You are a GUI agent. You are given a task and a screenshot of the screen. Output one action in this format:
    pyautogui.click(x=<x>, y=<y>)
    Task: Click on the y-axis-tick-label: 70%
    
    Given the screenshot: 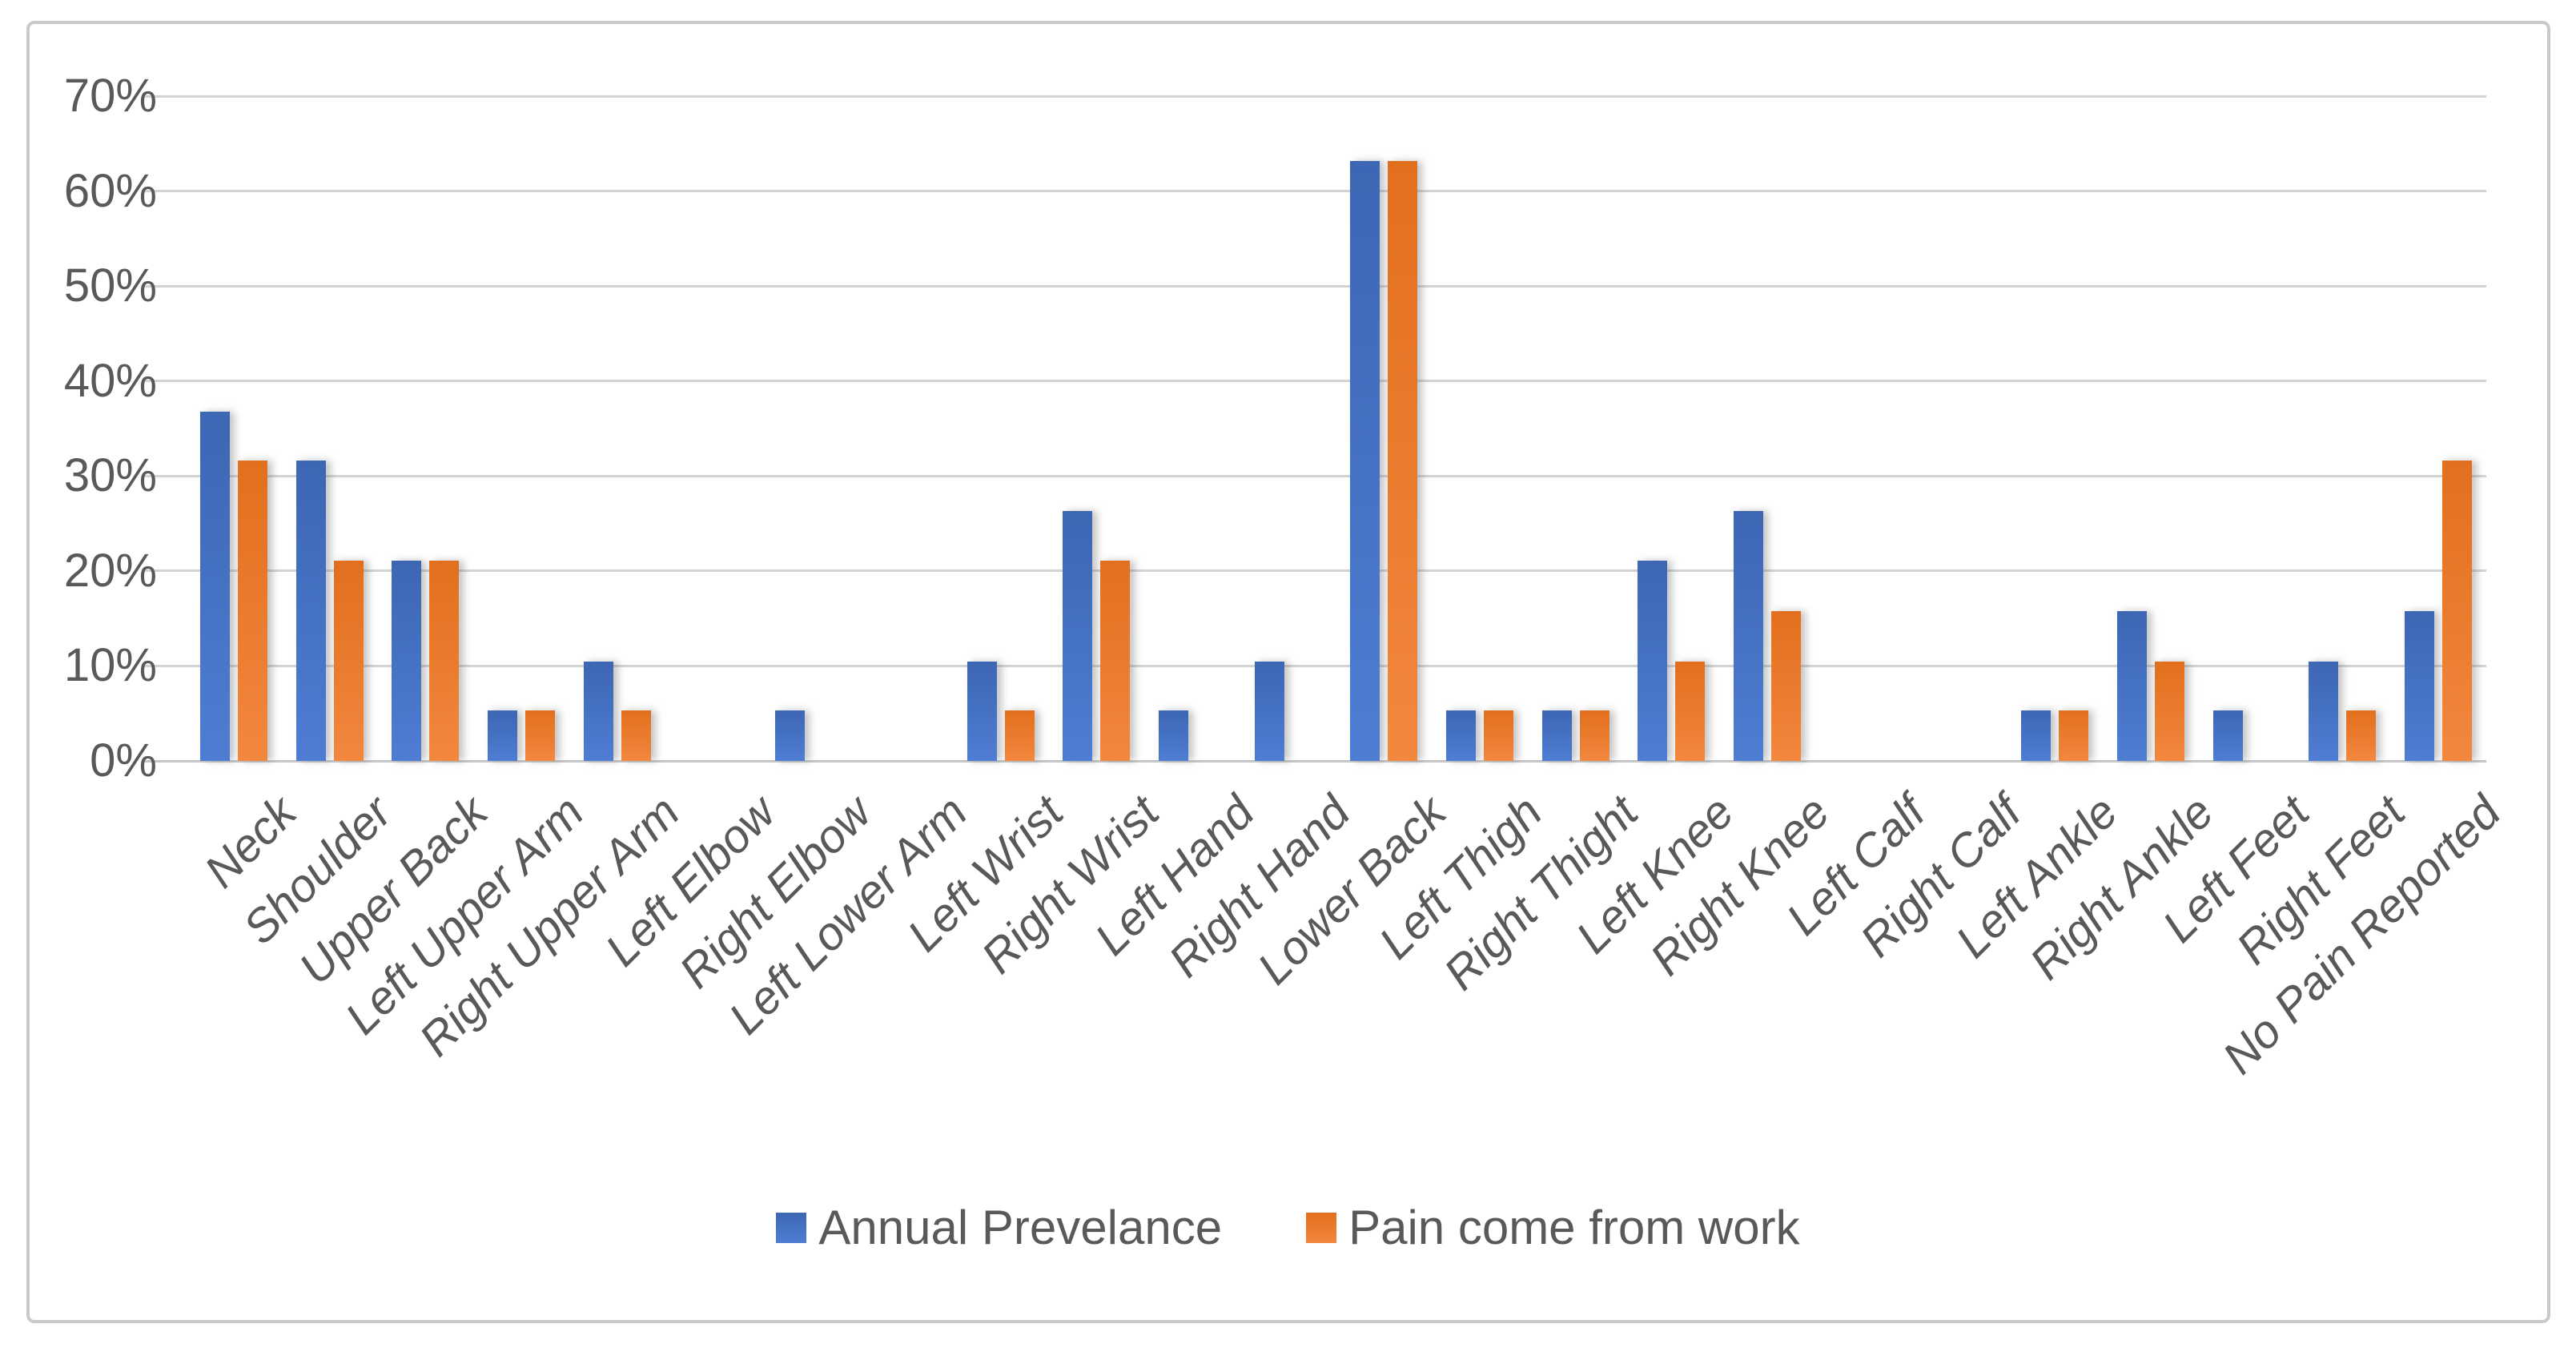 What is the action you would take?
    pyautogui.click(x=110, y=96)
    